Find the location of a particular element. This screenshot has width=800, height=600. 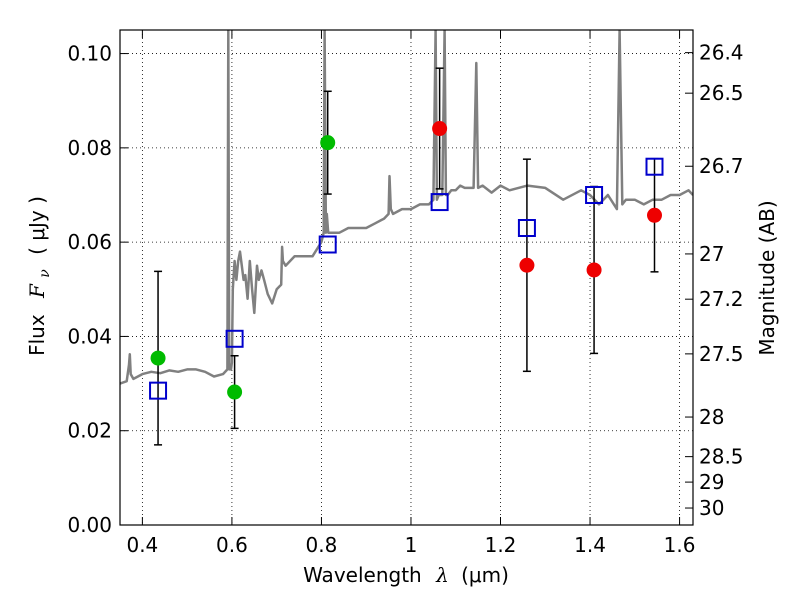

x-tick-label: 1.2 is located at coordinates (501, 545).